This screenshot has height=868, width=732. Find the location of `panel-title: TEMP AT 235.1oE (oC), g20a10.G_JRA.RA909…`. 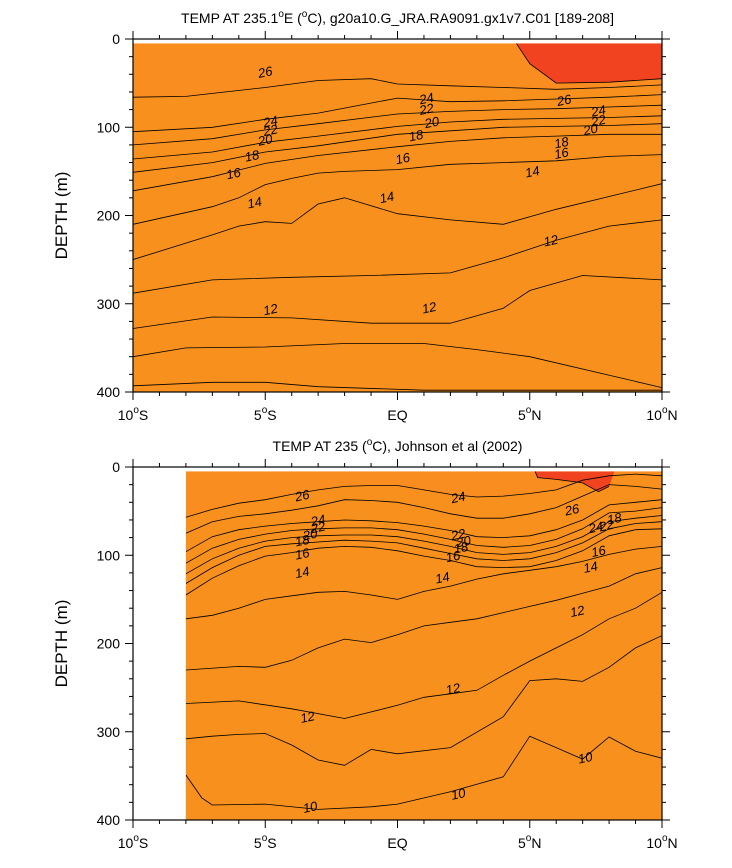

panel-title: TEMP AT 235.1oE (oC), g20a10.G_JRA.RA909… is located at coordinates (397, 17).